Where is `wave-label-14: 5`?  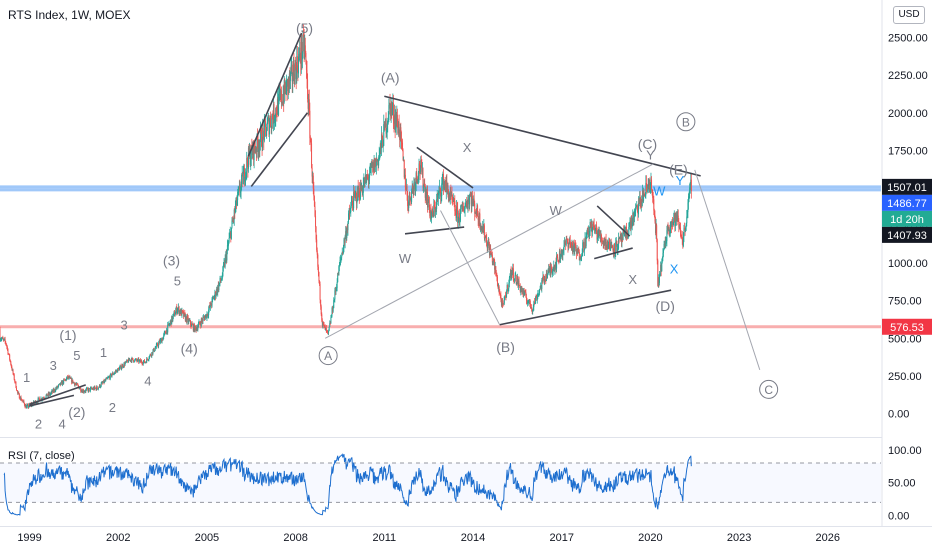
wave-label-14: 5 is located at coordinates (76, 355).